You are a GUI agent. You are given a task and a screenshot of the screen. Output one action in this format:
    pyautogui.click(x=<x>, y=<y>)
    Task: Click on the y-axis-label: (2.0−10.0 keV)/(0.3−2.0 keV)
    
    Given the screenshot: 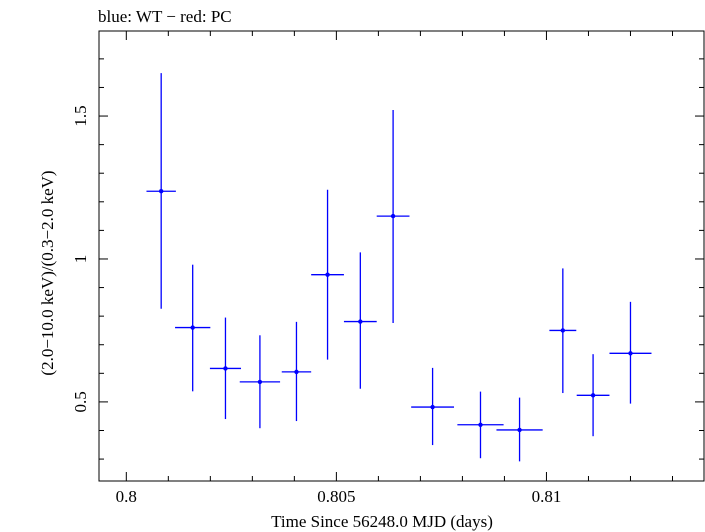 What is the action you would take?
    pyautogui.click(x=47, y=272)
    